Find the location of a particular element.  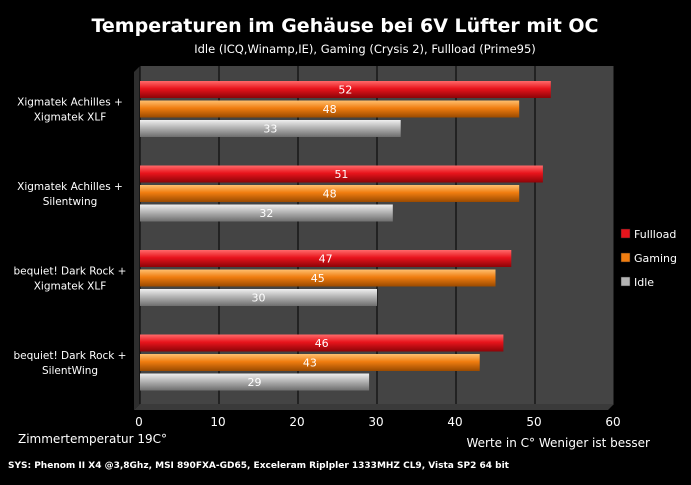

plot-side-wall is located at coordinates (137, 238).